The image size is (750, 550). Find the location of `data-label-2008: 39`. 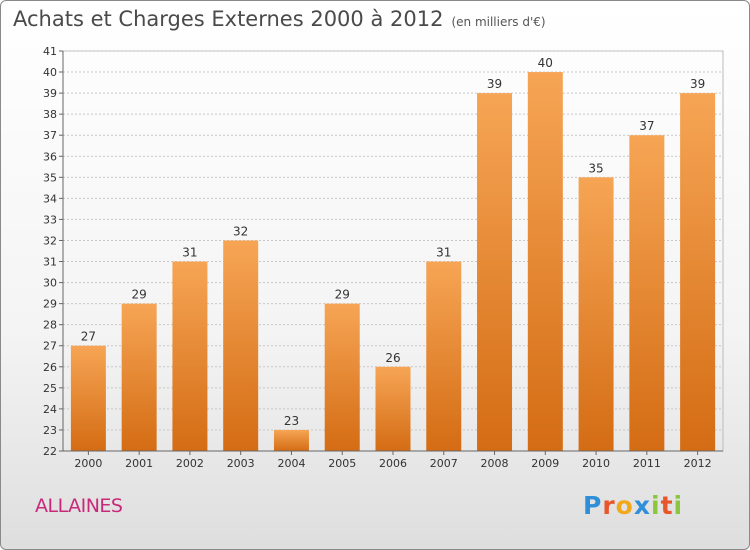

data-label-2008: 39 is located at coordinates (494, 84).